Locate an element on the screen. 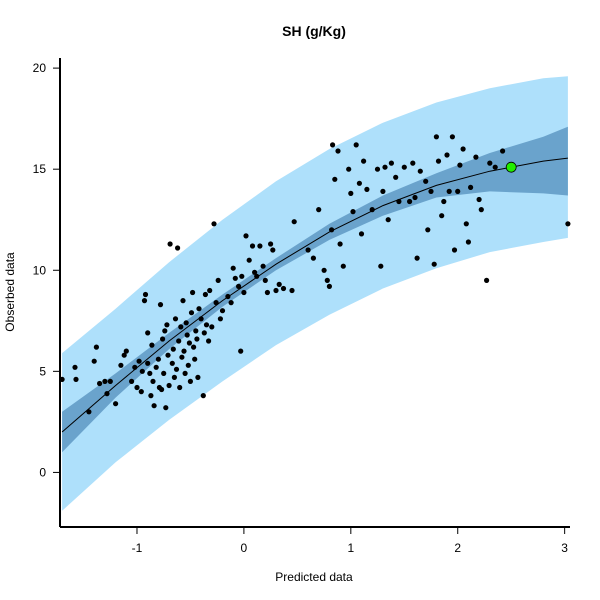 Image resolution: width=600 pixels, height=600 pixels. y-tick-label: 15 is located at coordinates (40, 169).